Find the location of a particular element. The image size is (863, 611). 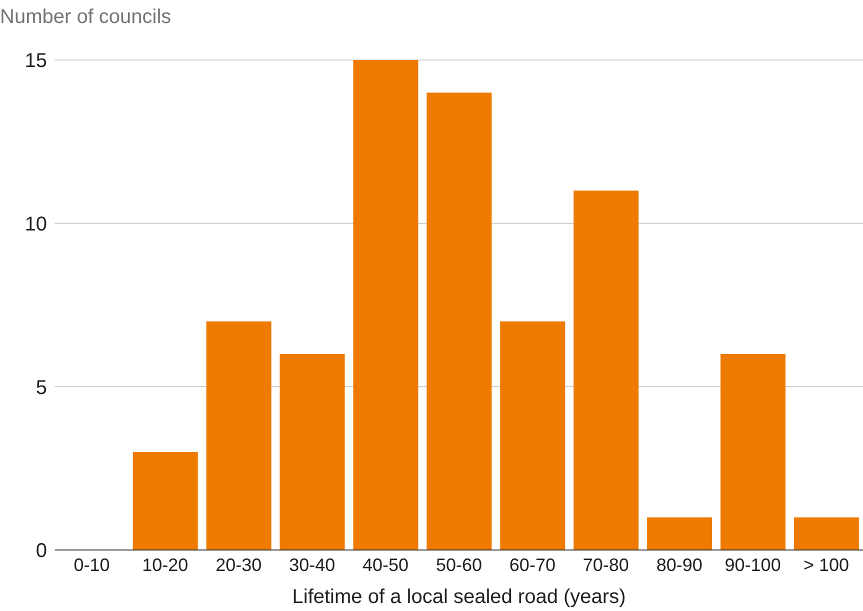

y-axis-title: Number of councils is located at coordinates (86, 17).